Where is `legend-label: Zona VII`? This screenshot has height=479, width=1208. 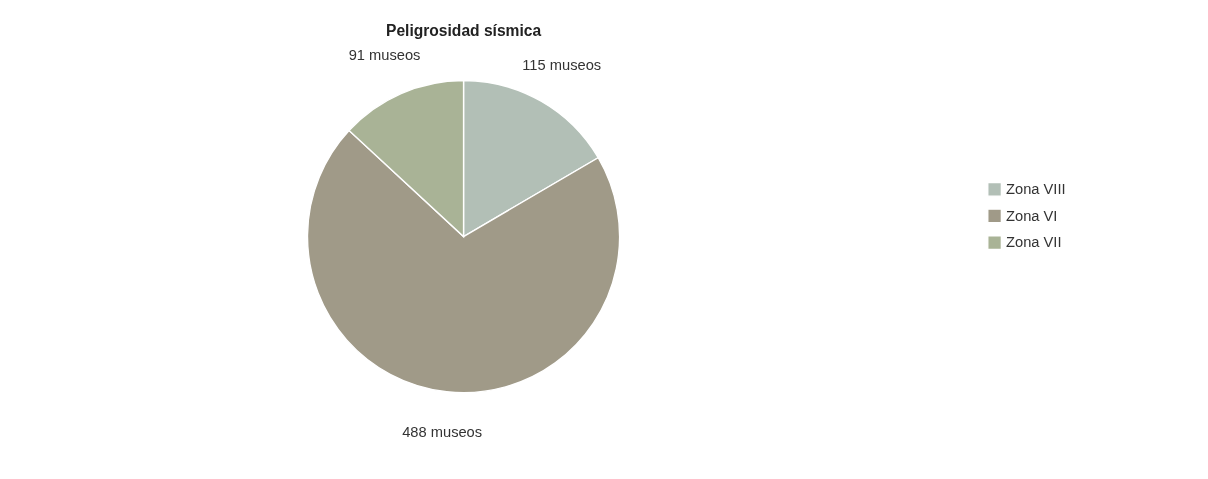 legend-label: Zona VII is located at coordinates (1034, 242).